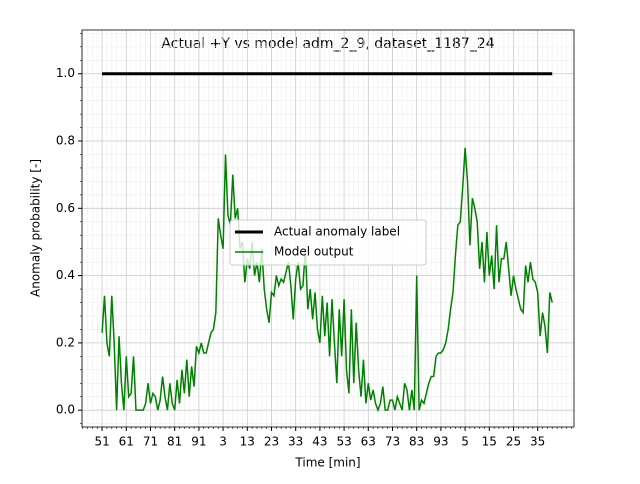  What do you see at coordinates (319, 442) in the screenshot?
I see `x-tick-label: 43` at bounding box center [319, 442].